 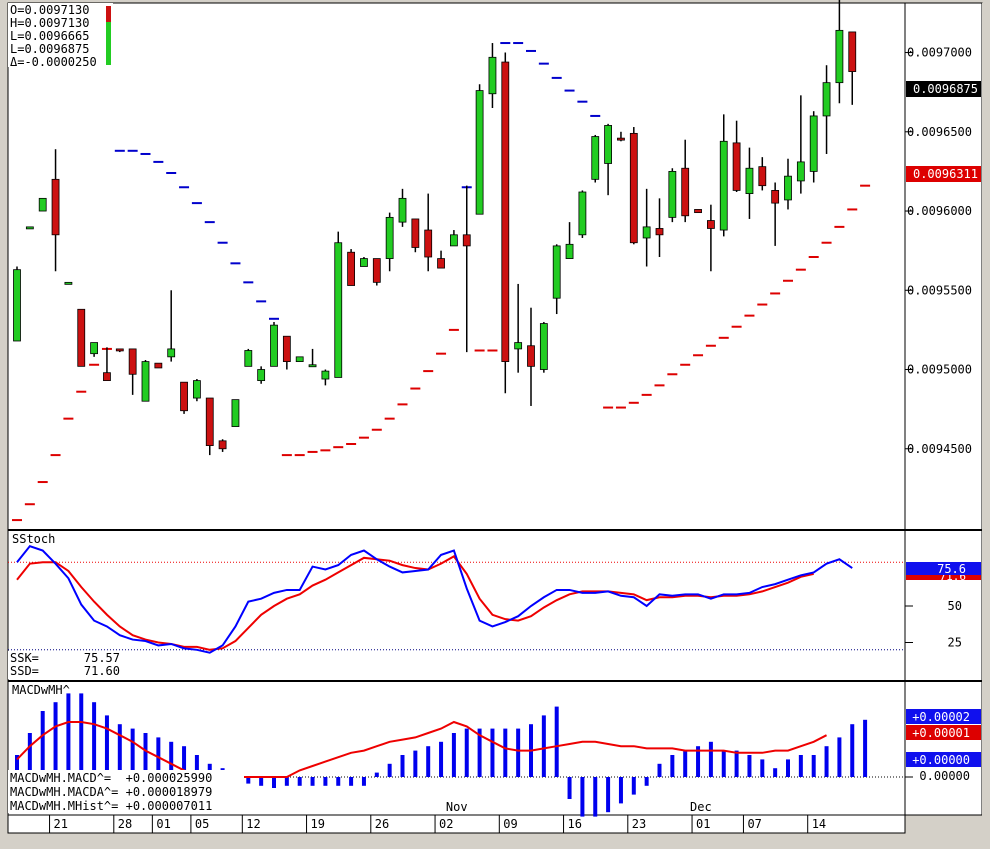 What do you see at coordinates (33, 539) in the screenshot?
I see `stoch-title: SStoch` at bounding box center [33, 539].